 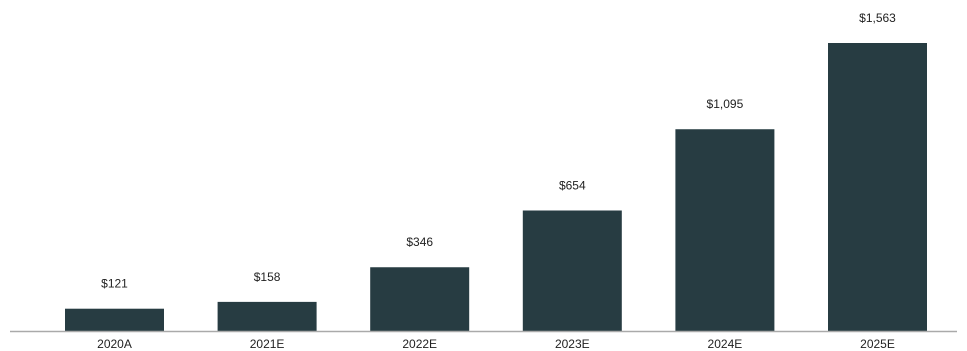 What do you see at coordinates (572, 344) in the screenshot?
I see `x-tick-label-2023e: 2023E` at bounding box center [572, 344].